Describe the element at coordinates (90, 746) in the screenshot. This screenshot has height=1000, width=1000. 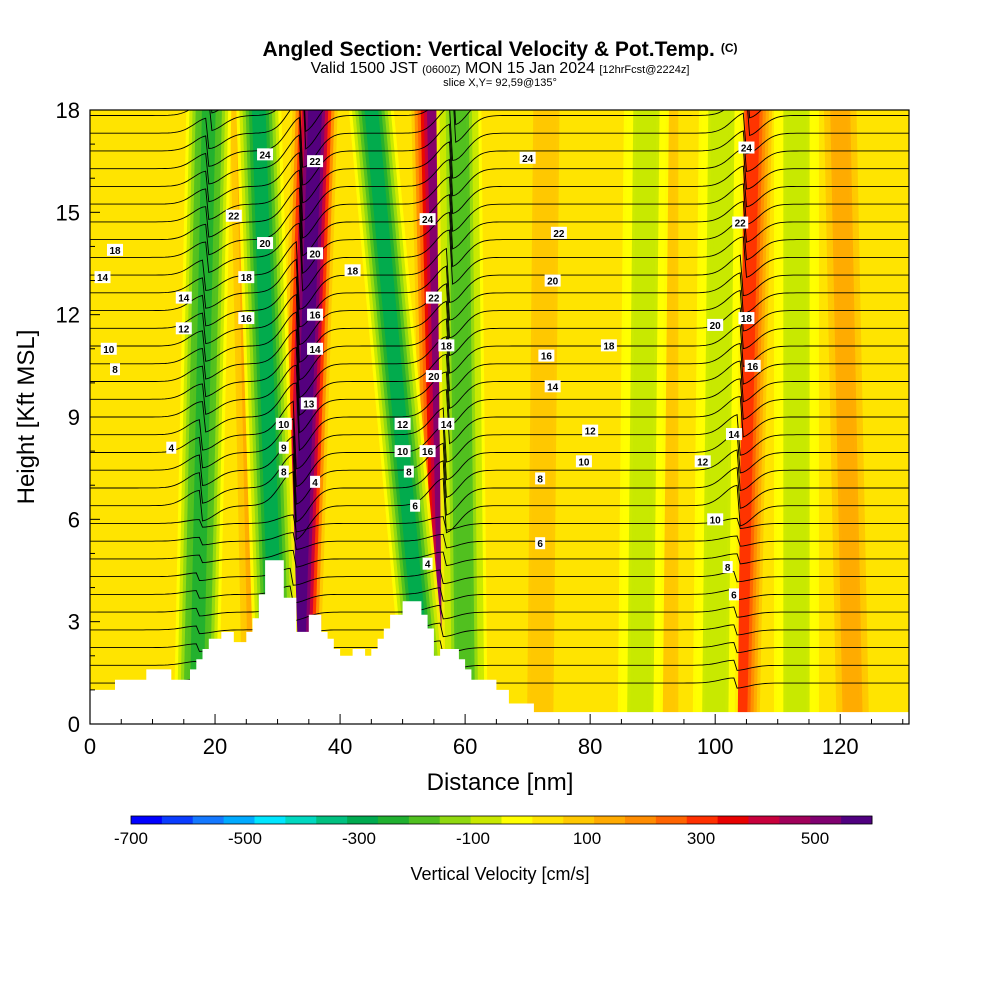
I see `x-tick-label: 0` at that location.